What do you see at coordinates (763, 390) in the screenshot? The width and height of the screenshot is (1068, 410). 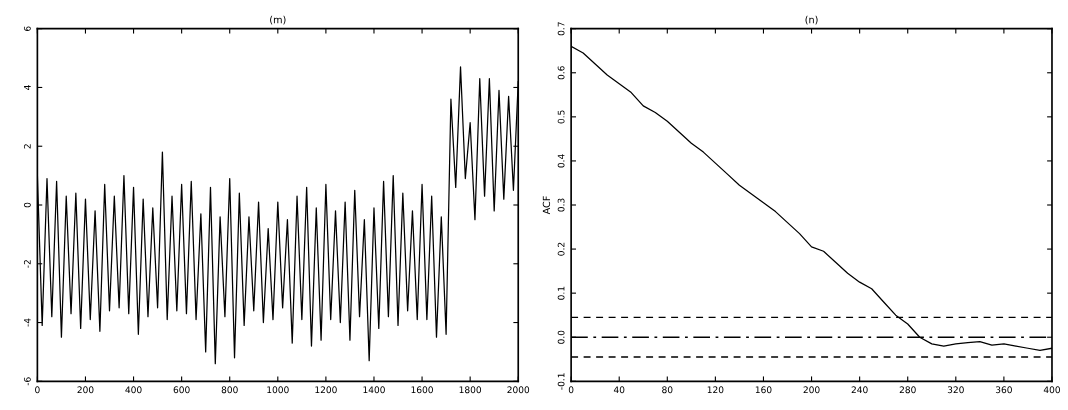 I see `x-tick-label: 160` at bounding box center [763, 390].